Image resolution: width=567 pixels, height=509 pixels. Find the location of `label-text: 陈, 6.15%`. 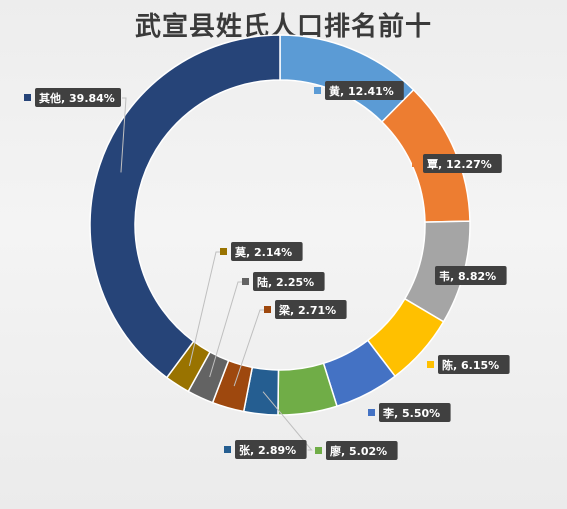

label-text: 陈, 6.15% is located at coordinates (470, 365).